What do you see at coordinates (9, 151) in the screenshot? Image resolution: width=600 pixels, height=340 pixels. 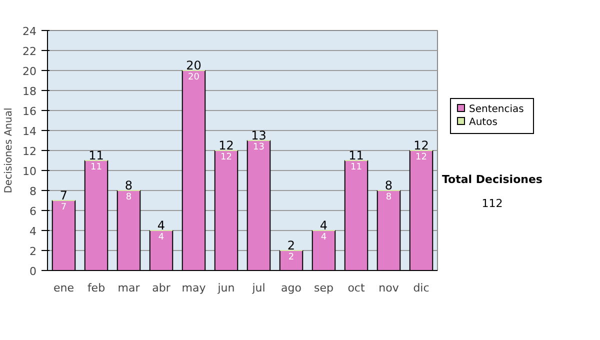 I see `y-axis-title: Decisiones Anual` at bounding box center [9, 151].